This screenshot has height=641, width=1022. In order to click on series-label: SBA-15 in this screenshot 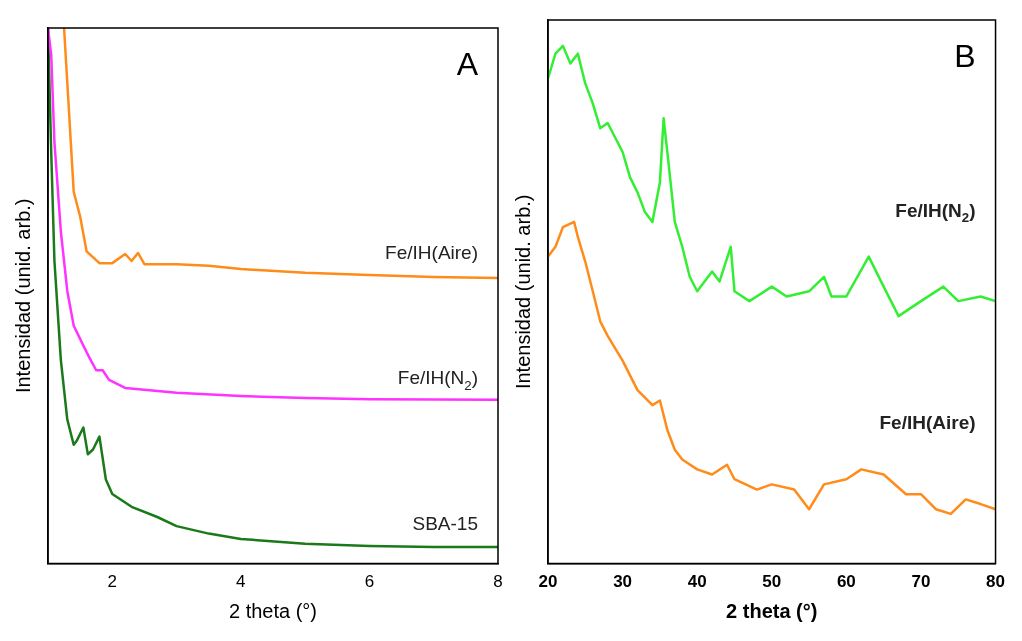, I will do `click(445, 523)`.